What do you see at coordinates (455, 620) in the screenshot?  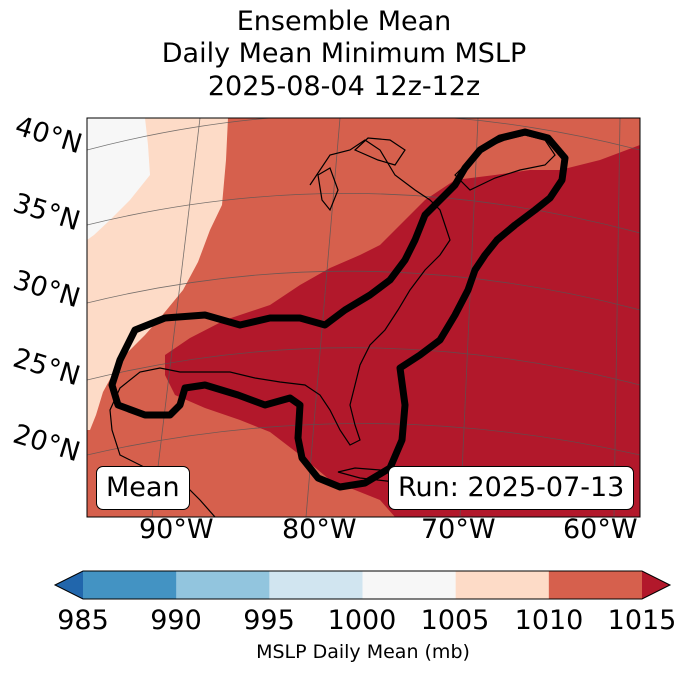 I see `colorbar-tick: 1005` at bounding box center [455, 620].